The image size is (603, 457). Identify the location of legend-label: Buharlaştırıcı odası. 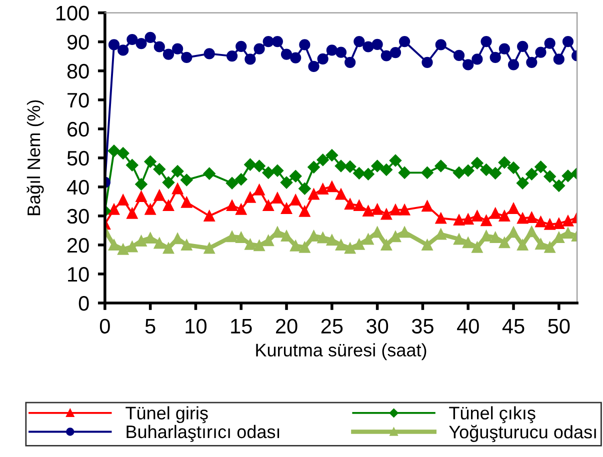
(203, 433).